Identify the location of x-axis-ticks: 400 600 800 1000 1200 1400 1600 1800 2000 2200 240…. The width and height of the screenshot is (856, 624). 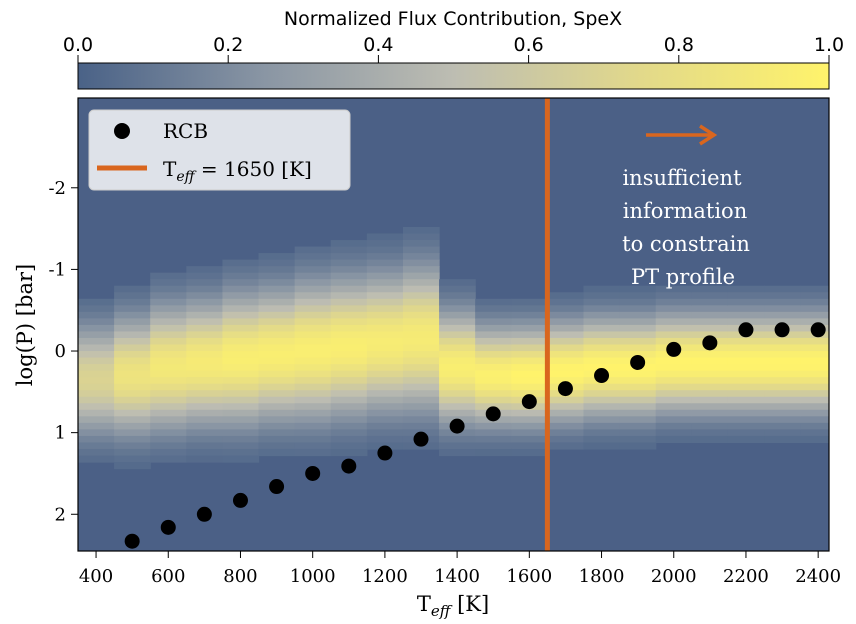
(460, 569).